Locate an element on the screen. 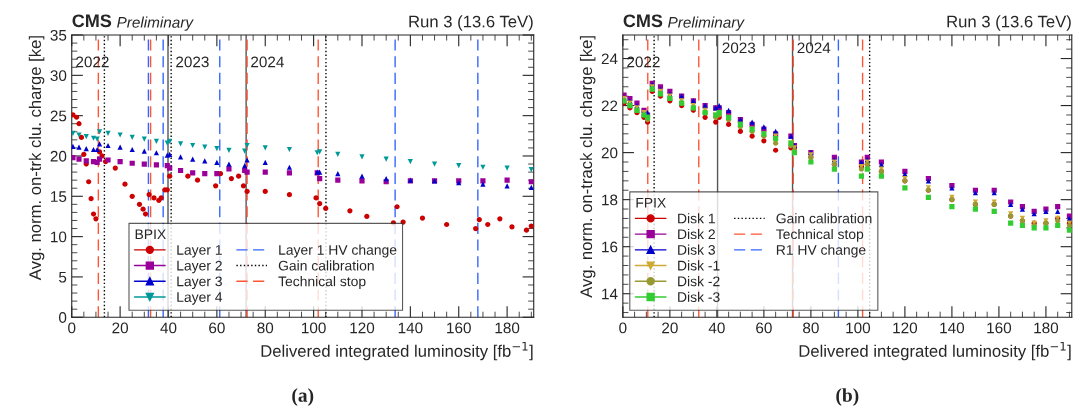 This screenshot has height=412, width=1087. legend-label: Layer 2 is located at coordinates (199, 267).